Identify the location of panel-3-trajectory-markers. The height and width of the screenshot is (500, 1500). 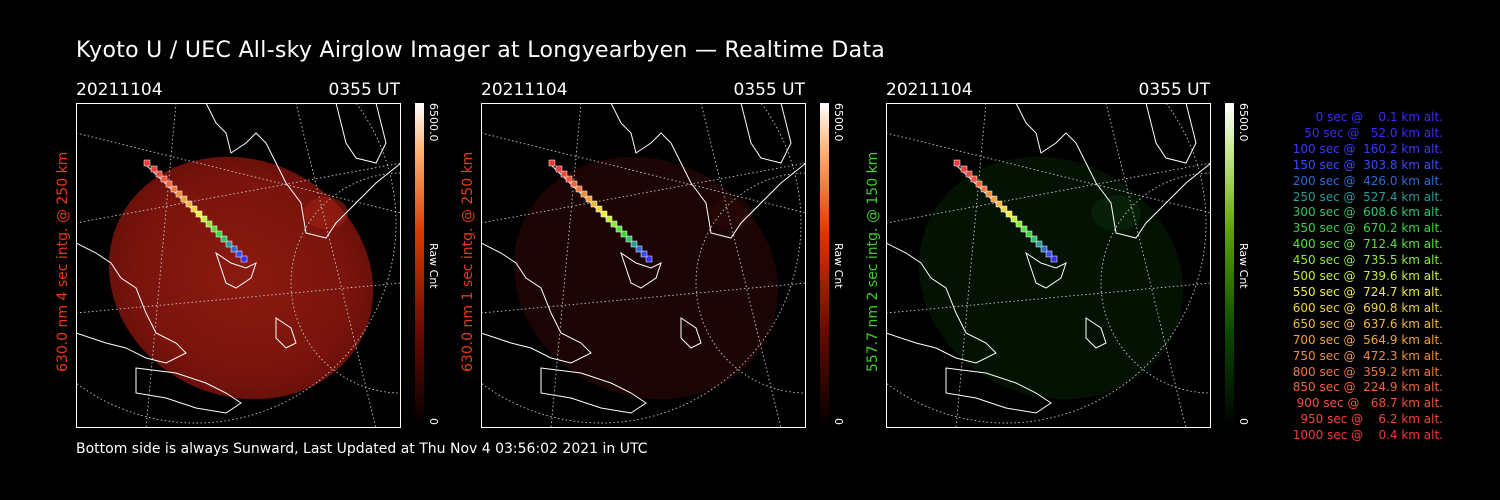
(1005, 211).